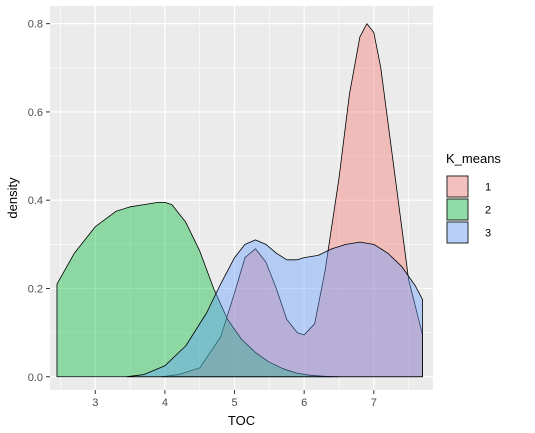 The image size is (535, 433). Describe the element at coordinates (165, 403) in the screenshot. I see `x-tick-label: 4` at that location.